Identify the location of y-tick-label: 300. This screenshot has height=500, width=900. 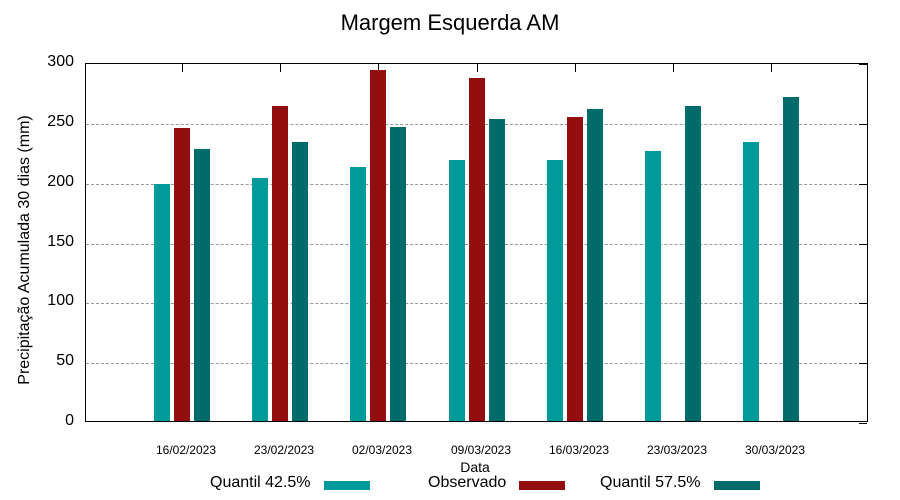
(60, 61).